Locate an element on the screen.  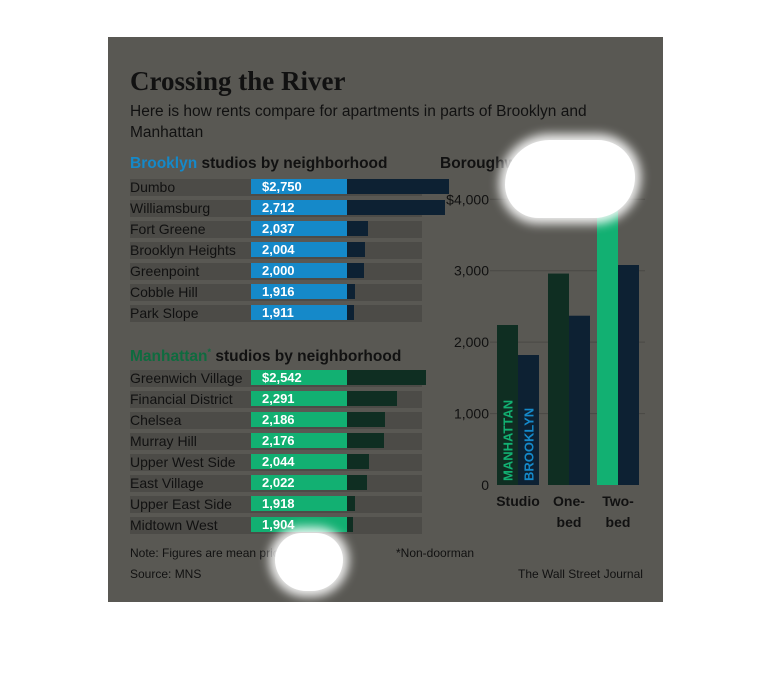
category-label: Midtown West is located at coordinates (174, 525).